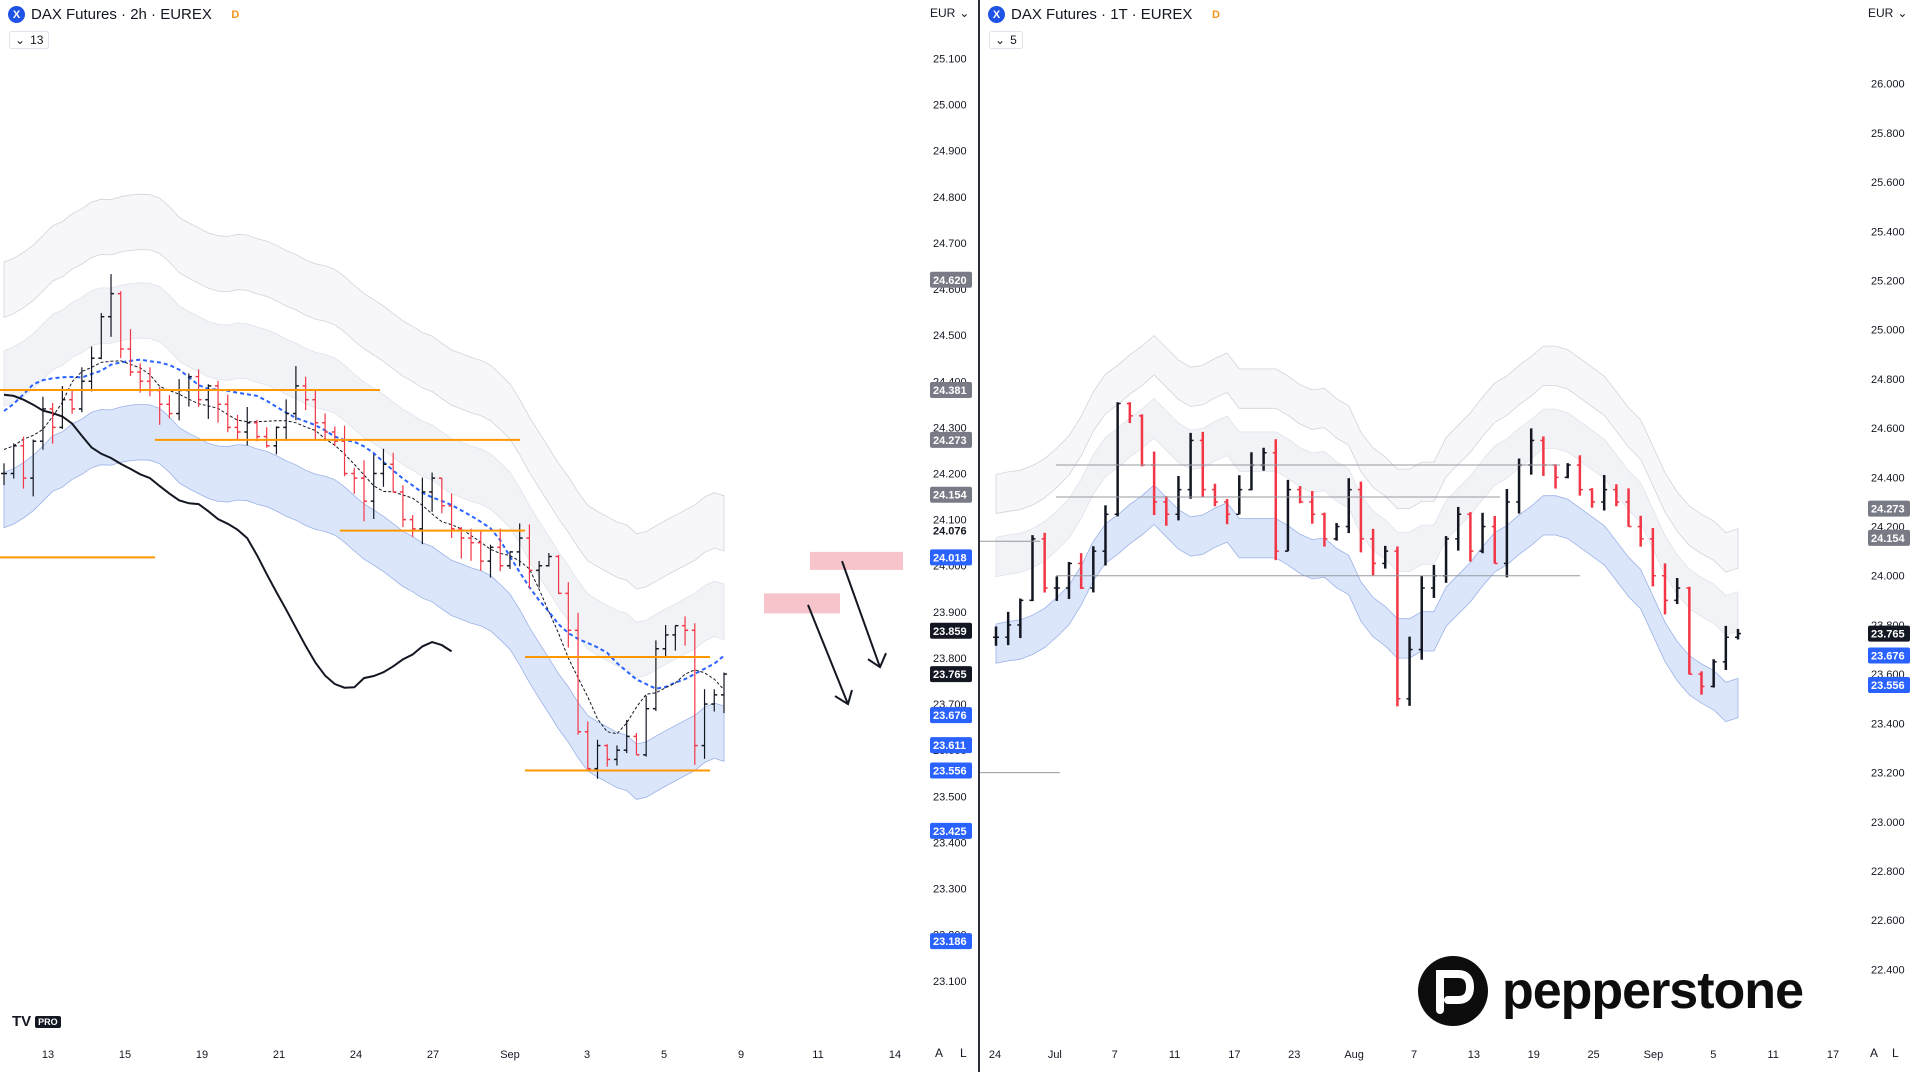  Describe the element at coordinates (950, 890) in the screenshot. I see `price-axis-tick: 23.300` at that location.